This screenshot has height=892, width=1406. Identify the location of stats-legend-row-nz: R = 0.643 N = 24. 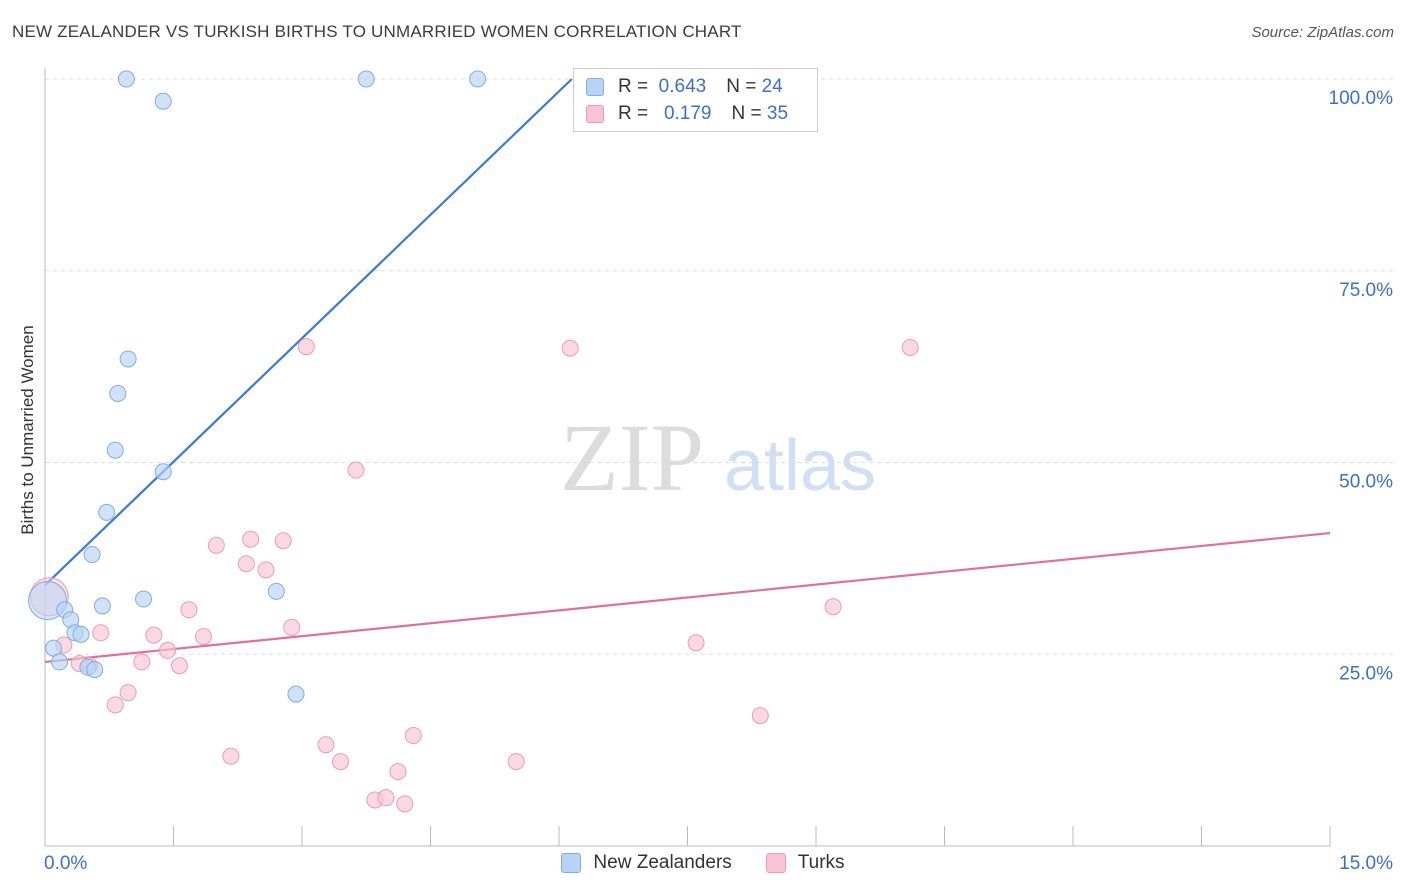
(684, 87).